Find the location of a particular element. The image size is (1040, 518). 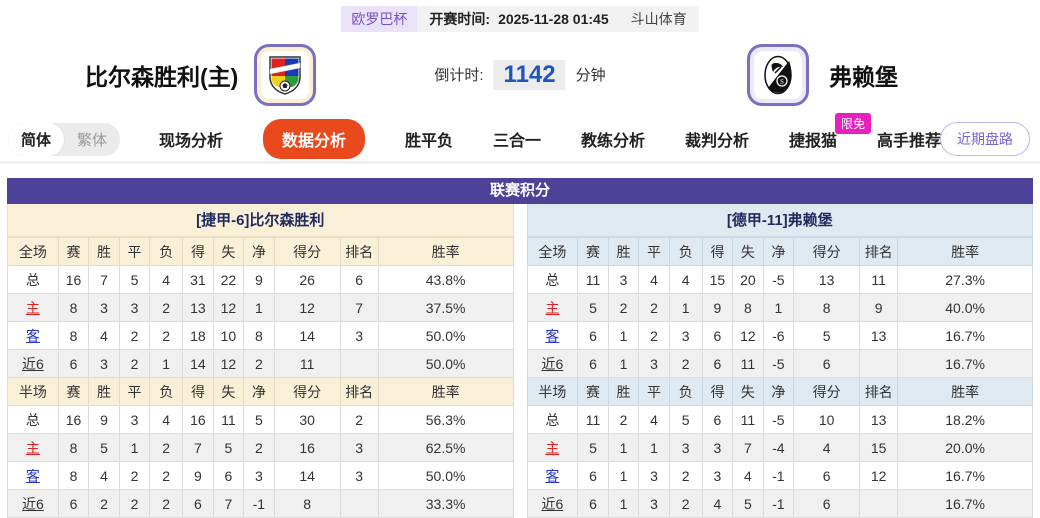

language-toggle: 简体 繁体 is located at coordinates (64, 139).